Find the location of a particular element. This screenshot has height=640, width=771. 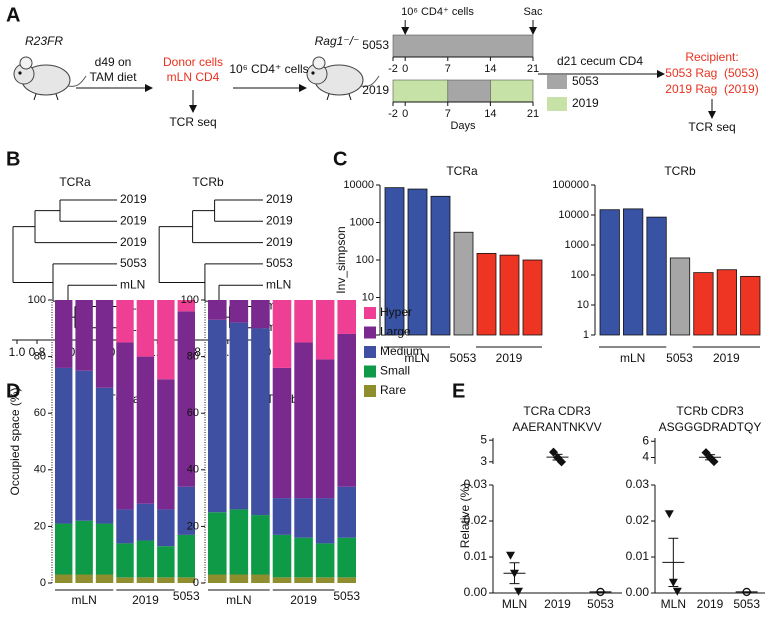

panel-label: D is located at coordinates (13, 391).